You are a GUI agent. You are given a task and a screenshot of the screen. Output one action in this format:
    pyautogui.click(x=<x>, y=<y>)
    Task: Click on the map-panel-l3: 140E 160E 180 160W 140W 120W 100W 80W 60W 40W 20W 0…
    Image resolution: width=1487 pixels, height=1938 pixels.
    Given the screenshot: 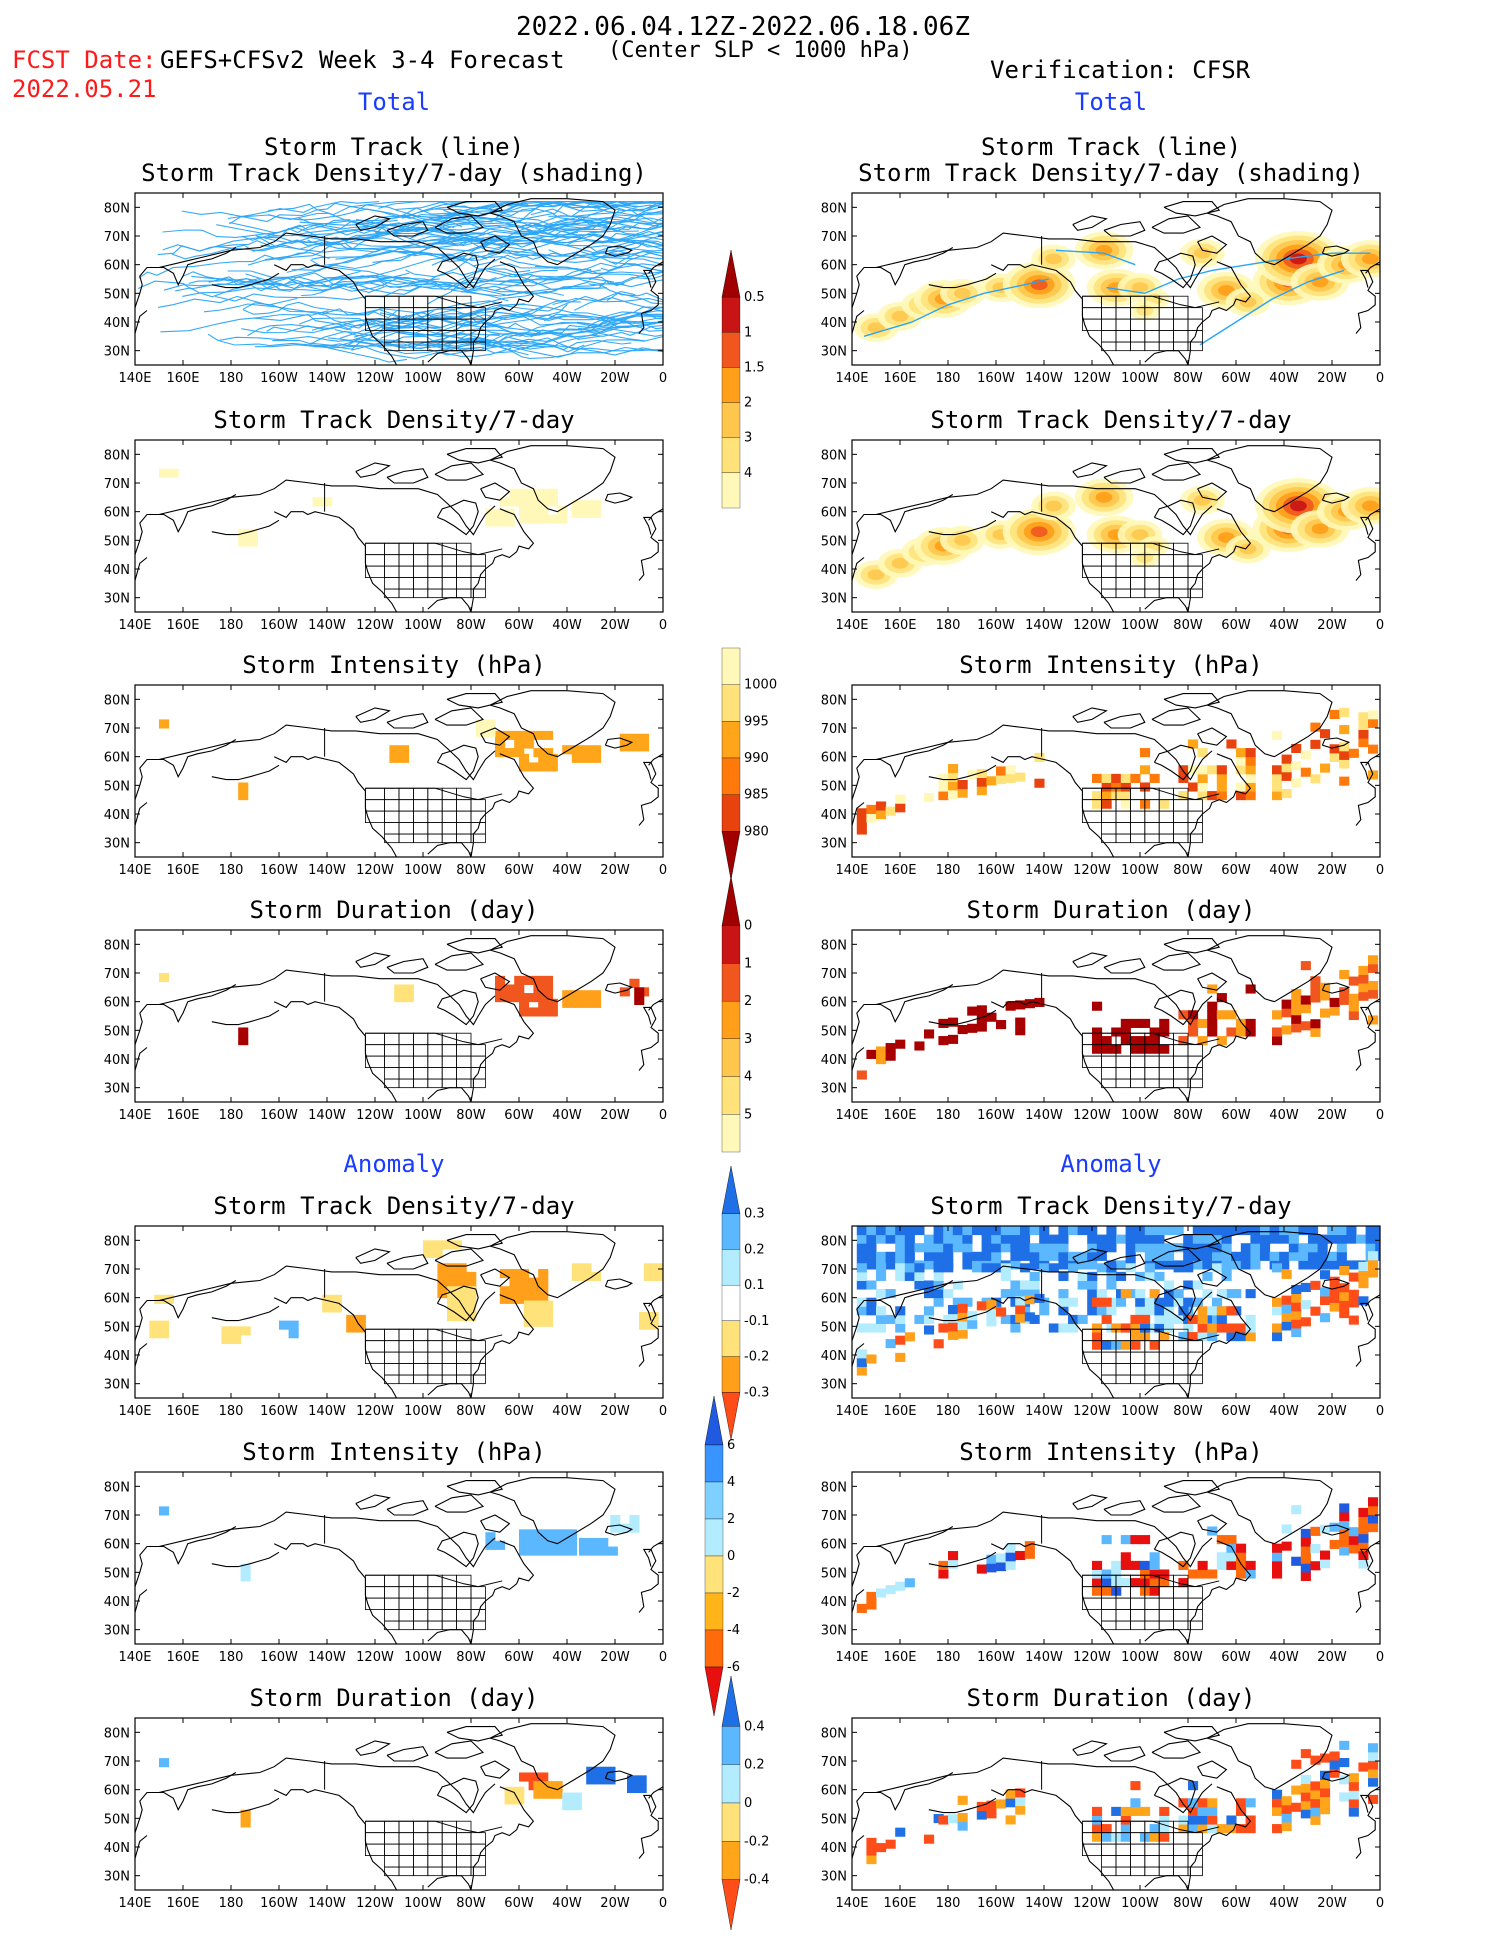 What is the action you would take?
    pyautogui.click(x=385, y=781)
    